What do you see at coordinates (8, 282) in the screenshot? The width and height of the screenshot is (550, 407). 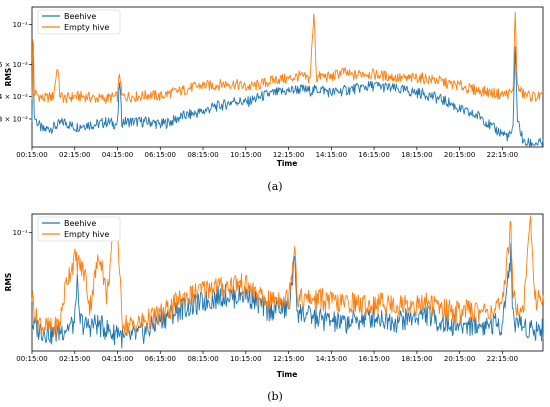 I see `chart-b-ylabel: RMS` at bounding box center [8, 282].